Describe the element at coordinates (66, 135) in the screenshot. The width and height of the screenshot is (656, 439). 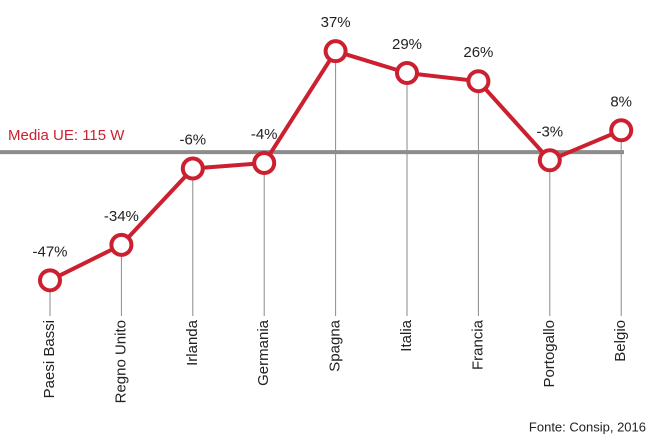
I see `reference-label: Media UE: 115 W` at that location.